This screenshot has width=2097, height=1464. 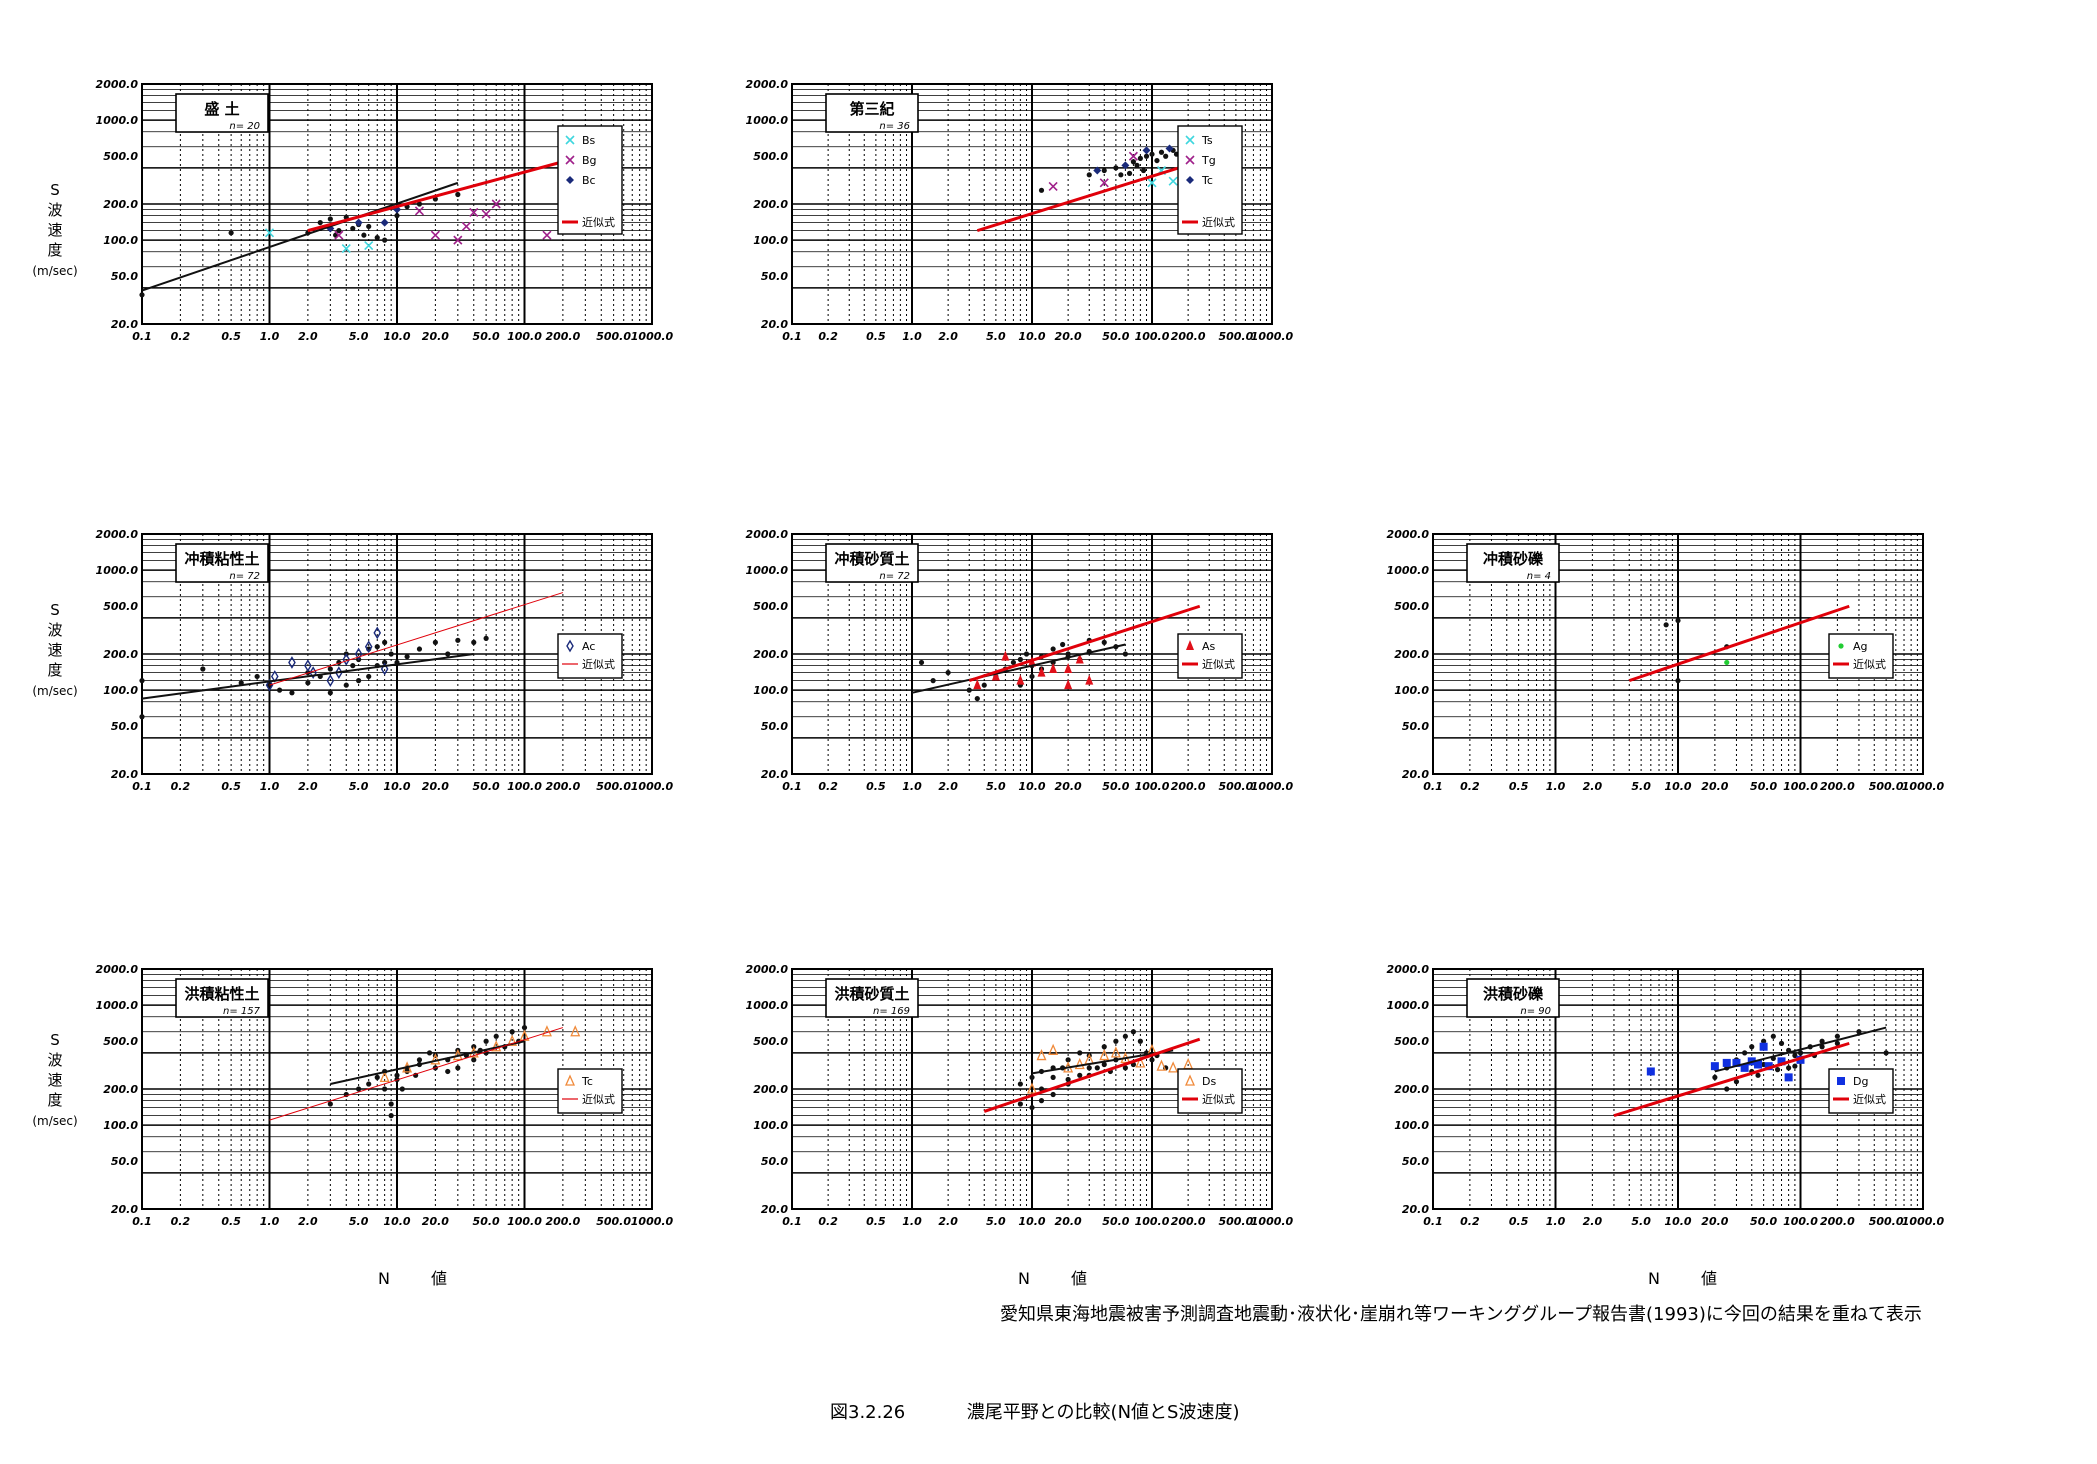 I want to click on legend: Ac 近似式, so click(x=590, y=656).